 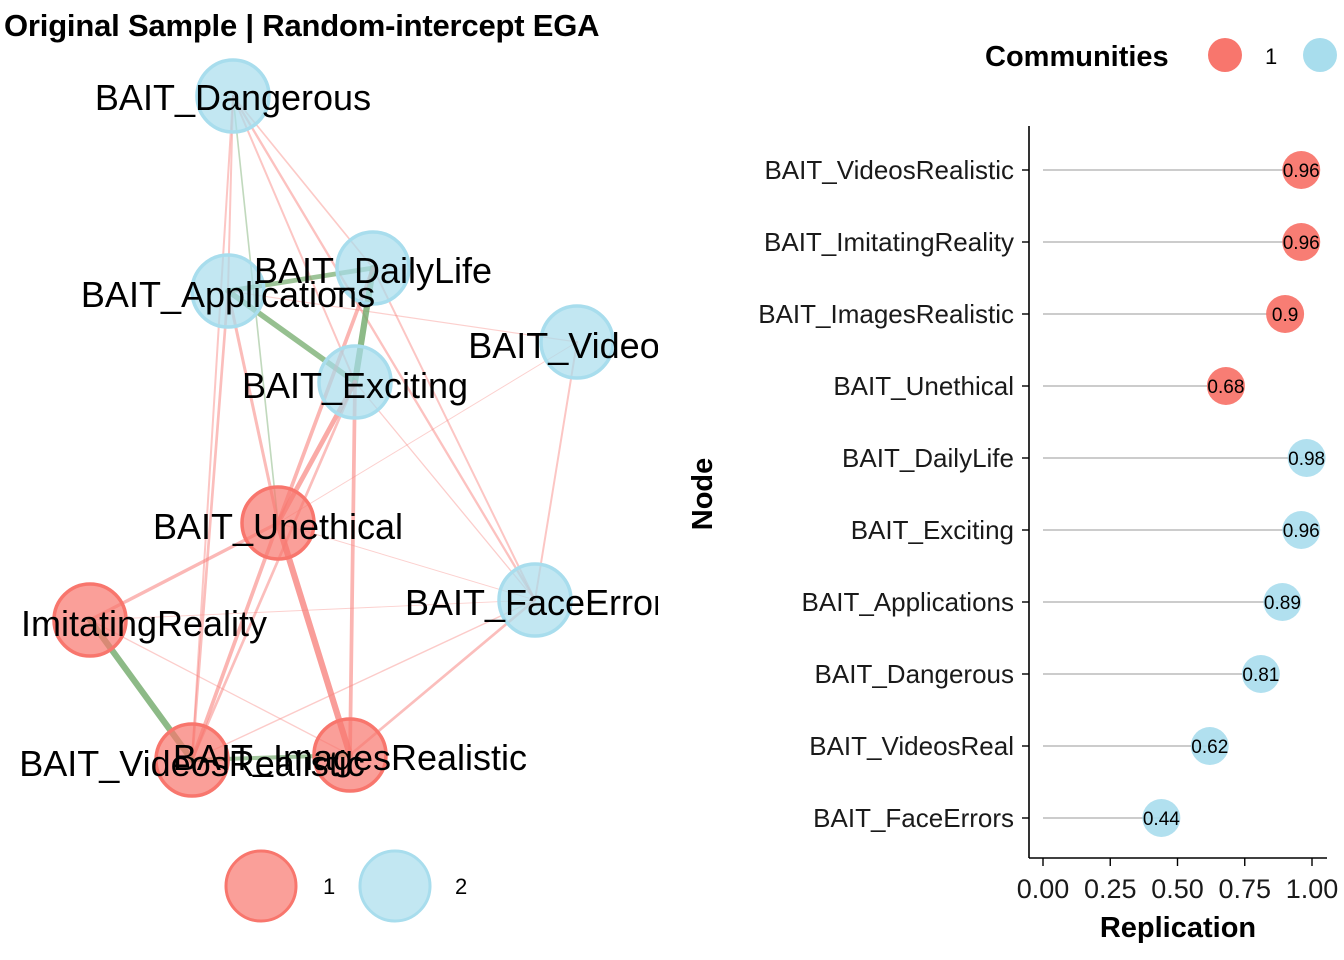 What do you see at coordinates (1177, 889) in the screenshot?
I see `x-tick-label: 0.50` at bounding box center [1177, 889].